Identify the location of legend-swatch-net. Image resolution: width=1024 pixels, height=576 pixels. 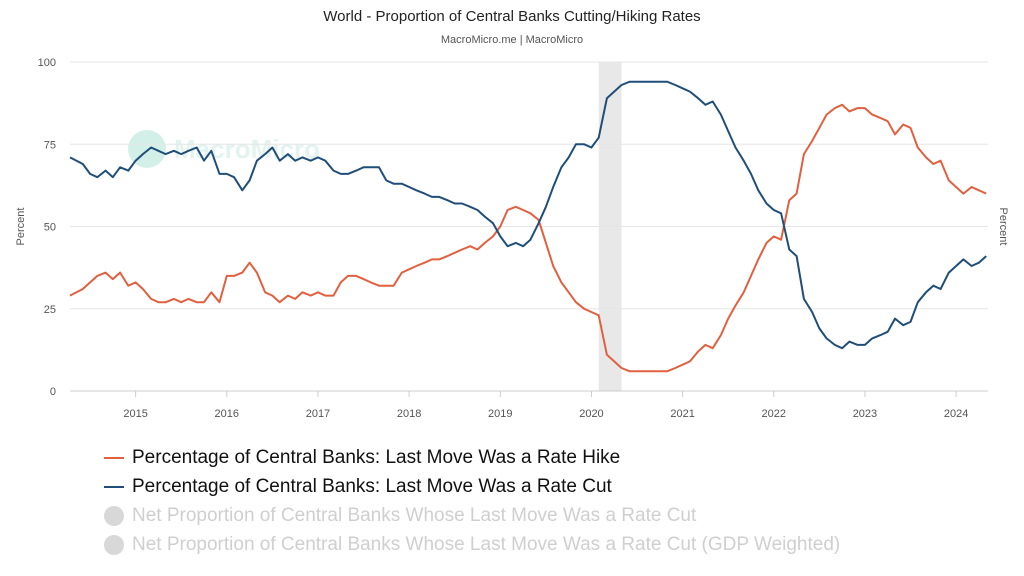
(114, 515).